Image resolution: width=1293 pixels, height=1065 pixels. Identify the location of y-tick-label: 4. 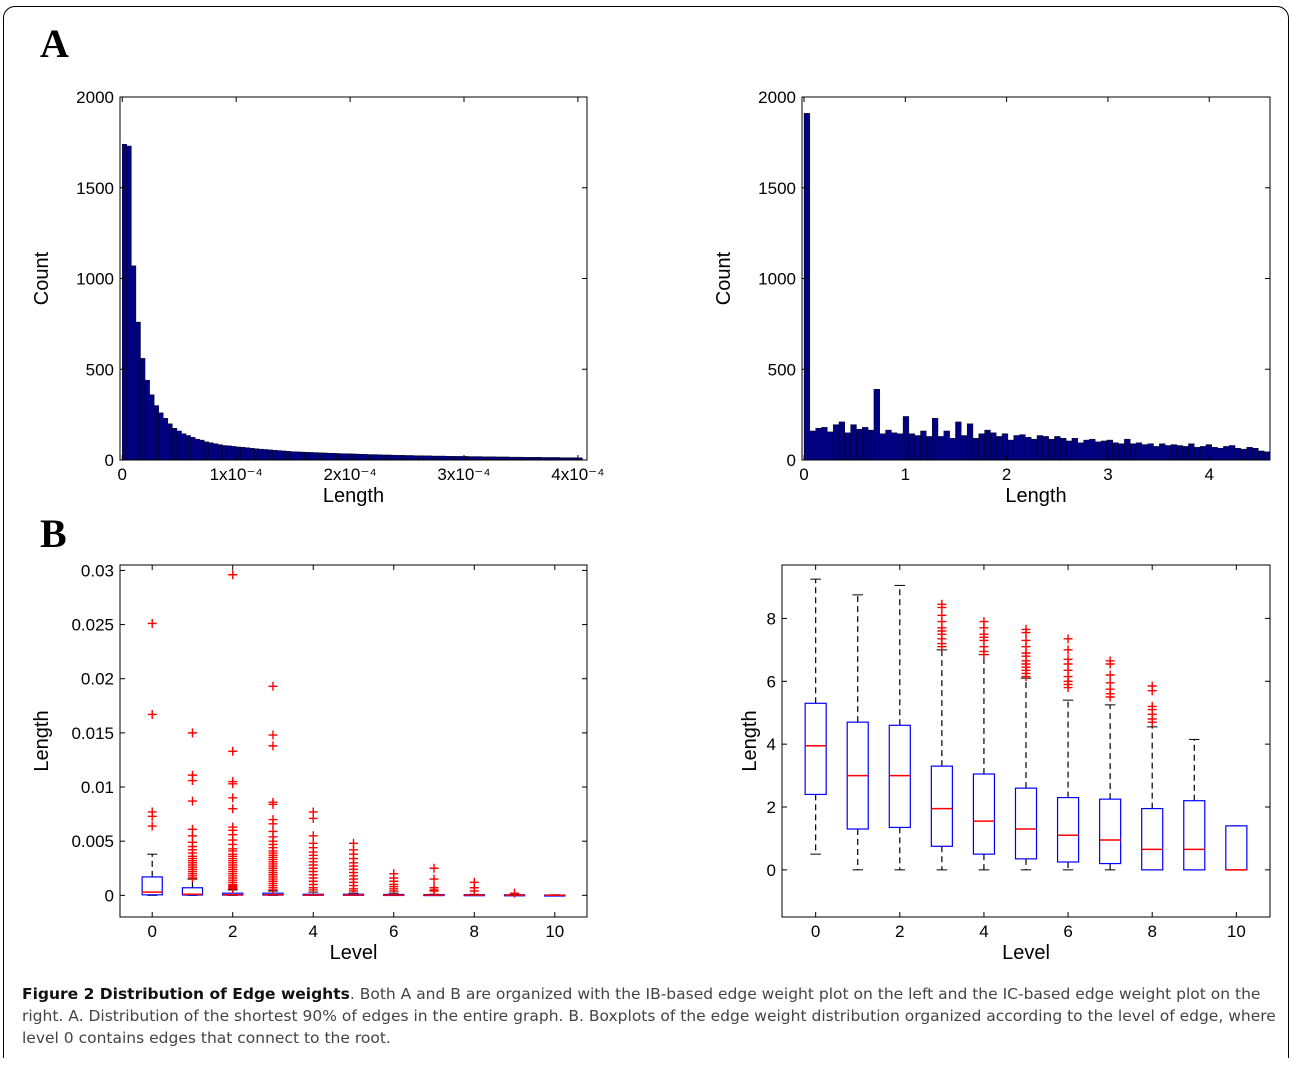
(771, 744).